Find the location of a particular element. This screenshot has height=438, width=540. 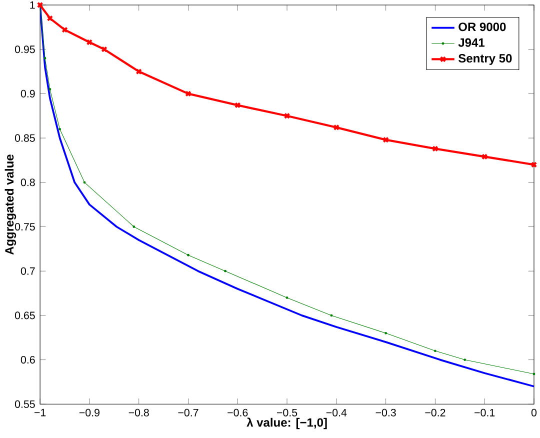

y-tick-label: 0.9 is located at coordinates (27, 94).